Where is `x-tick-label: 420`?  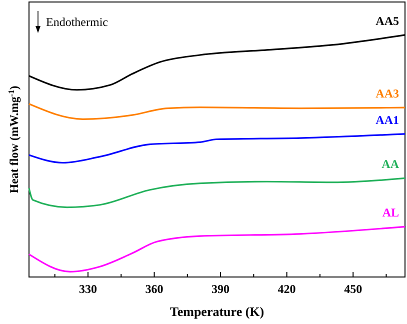
x-tick-label: 420 is located at coordinates (287, 289).